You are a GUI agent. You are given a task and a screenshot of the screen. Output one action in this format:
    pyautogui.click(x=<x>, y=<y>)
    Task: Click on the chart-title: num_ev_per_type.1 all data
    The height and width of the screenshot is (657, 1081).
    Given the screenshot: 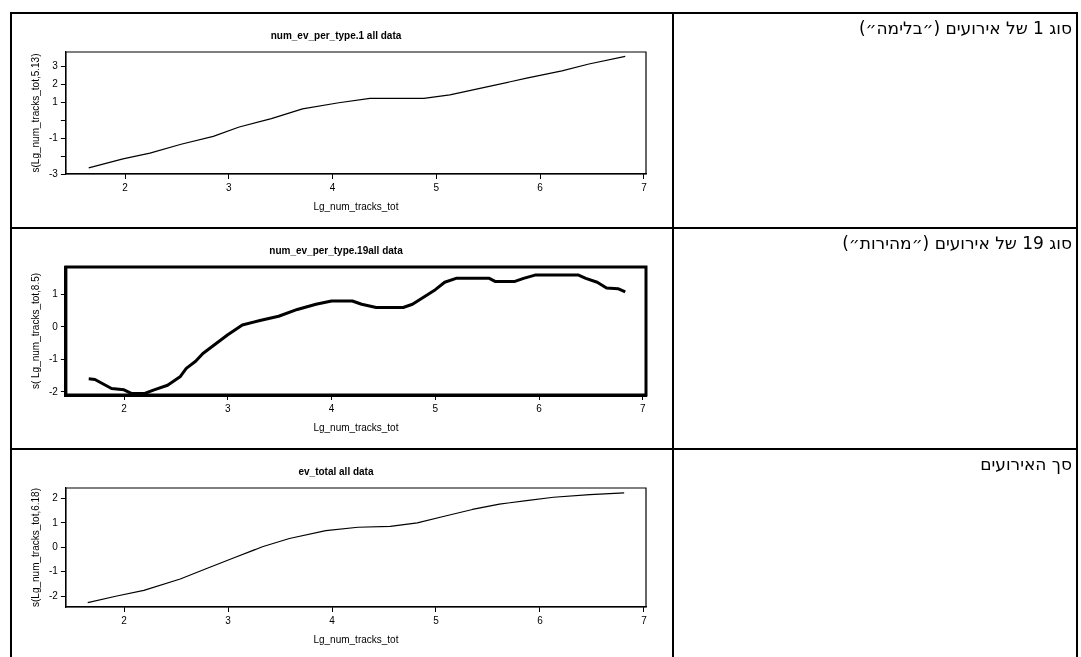 What is the action you would take?
    pyautogui.click(x=336, y=35)
    